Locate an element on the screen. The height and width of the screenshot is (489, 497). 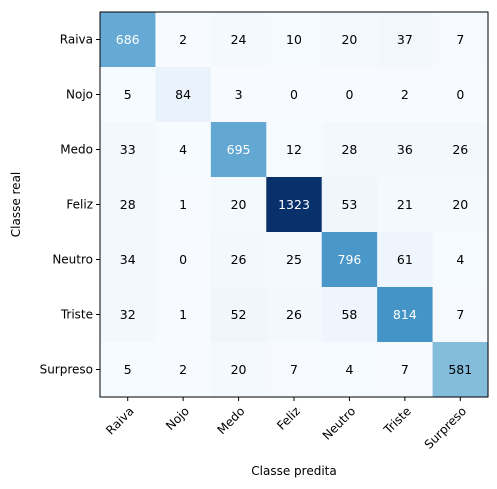
x-tick-label: Triste is located at coordinates (396, 420).